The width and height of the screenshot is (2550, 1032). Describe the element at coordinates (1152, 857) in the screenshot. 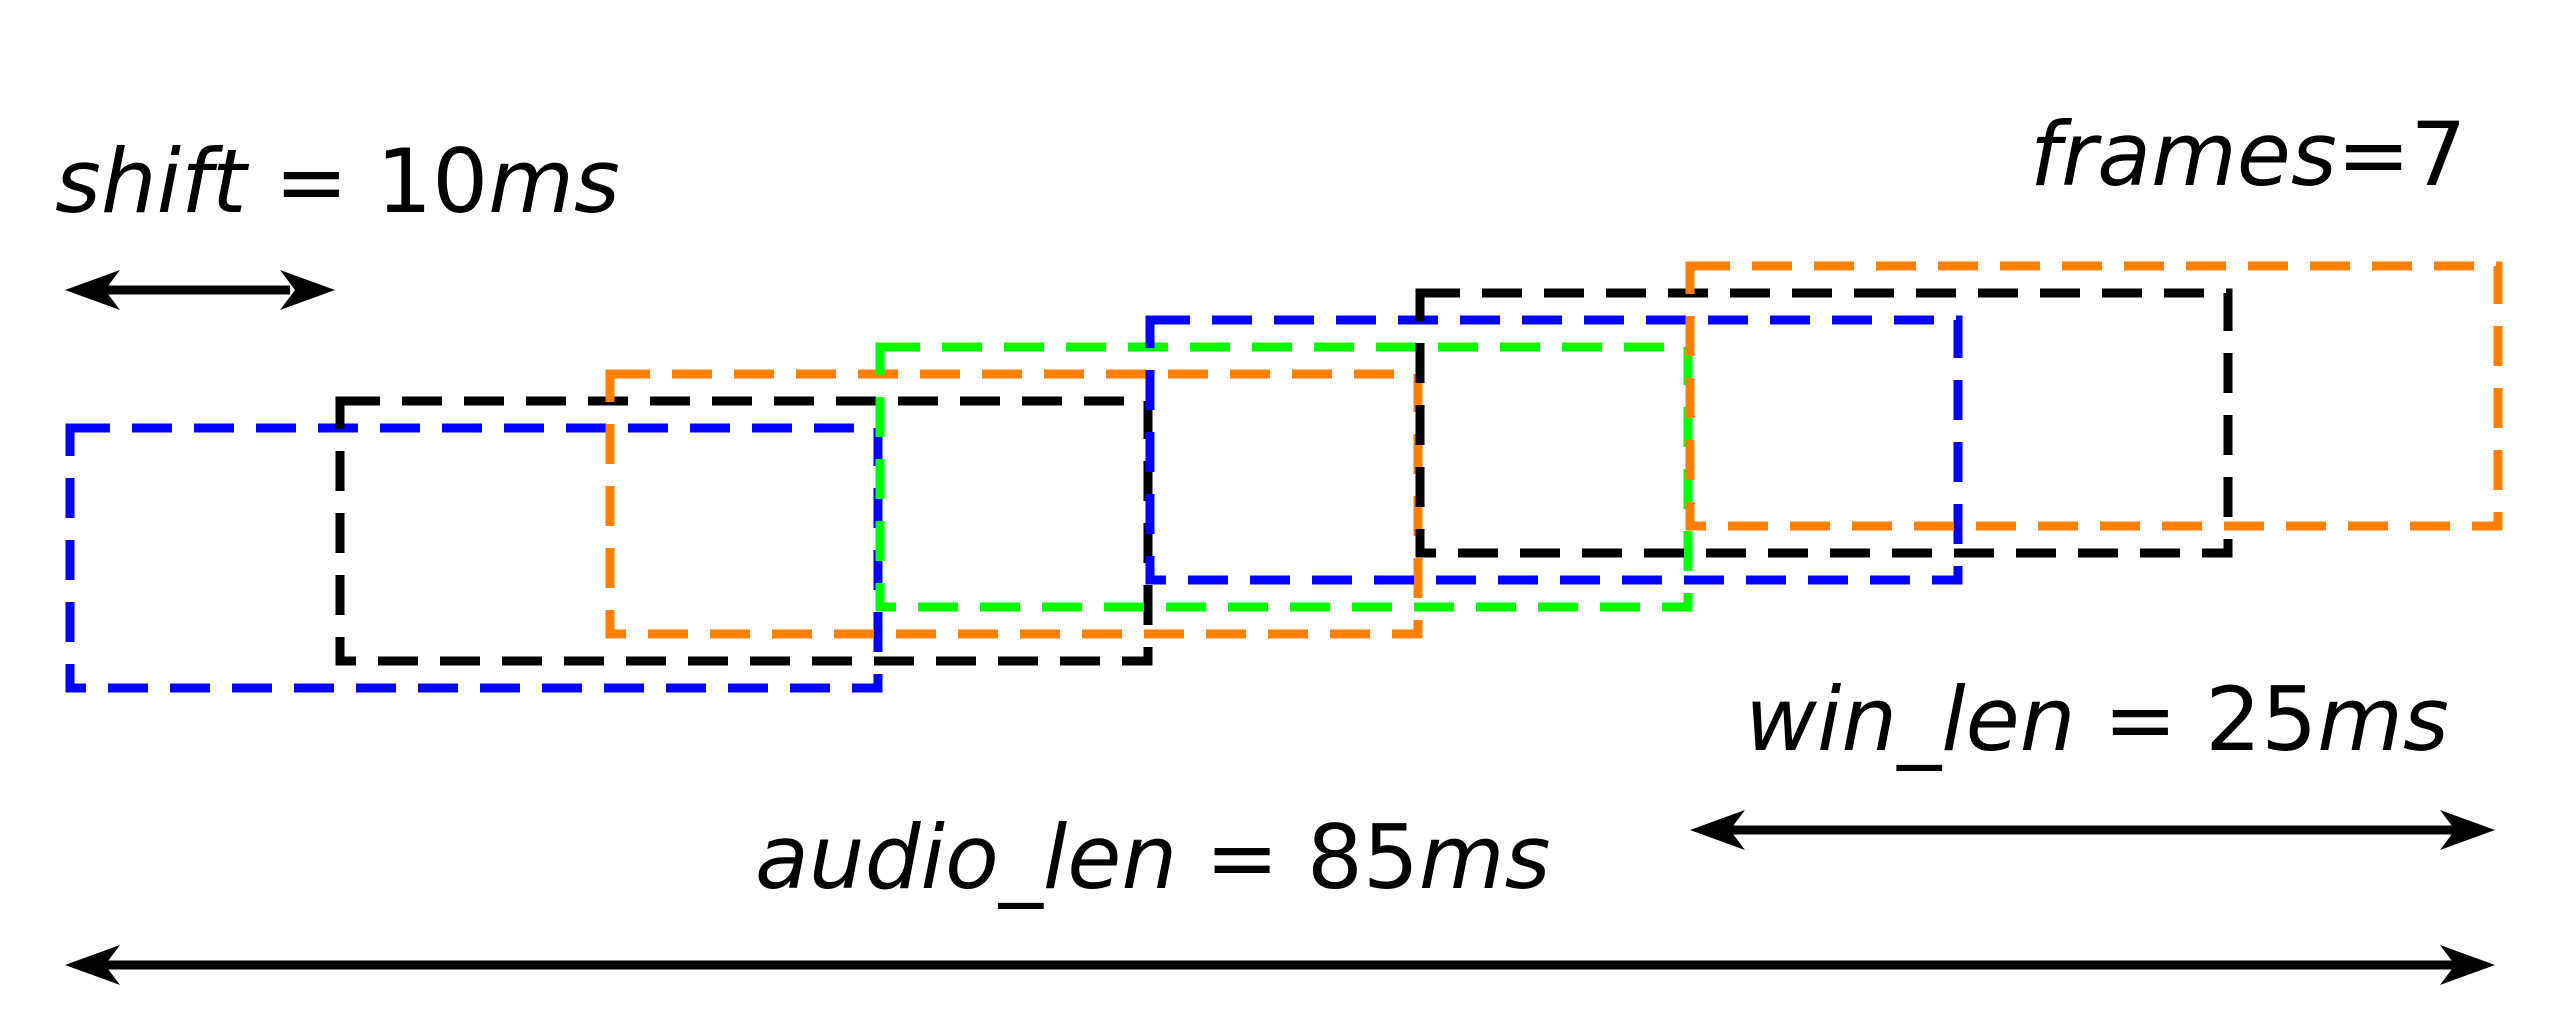

I see `audio-len-label: audio_len = 85ms` at that location.